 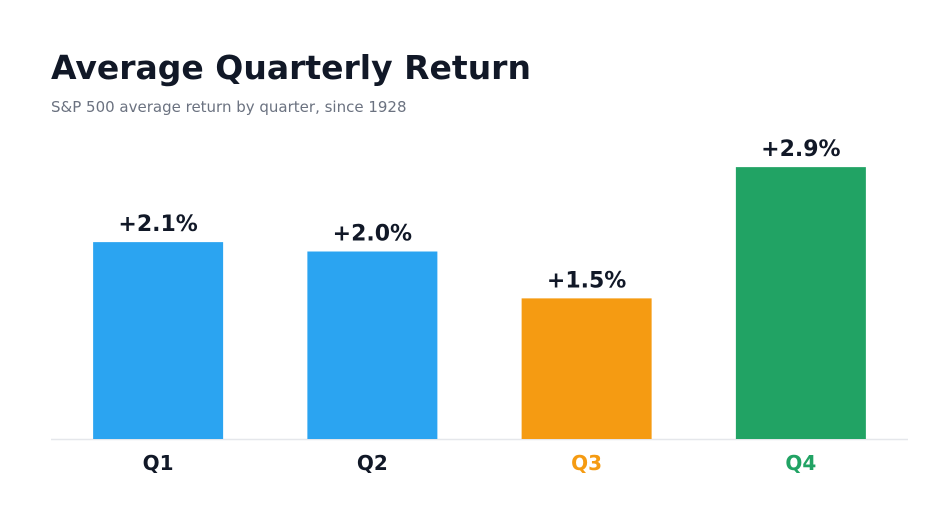 I want to click on value-label-q1: +2.1%, so click(x=157, y=224).